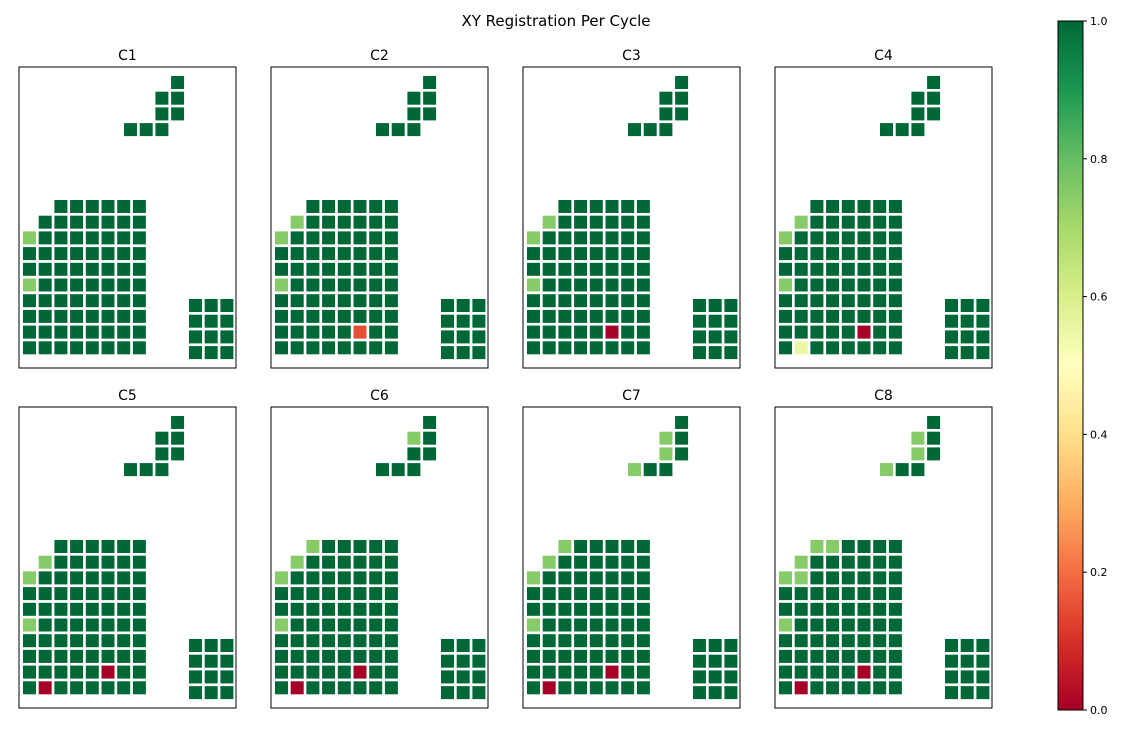  Describe the element at coordinates (1082, 366) in the screenshot. I see `colorbar: 0.0 0.2 0.4 0.6 0.8 1.0` at that location.